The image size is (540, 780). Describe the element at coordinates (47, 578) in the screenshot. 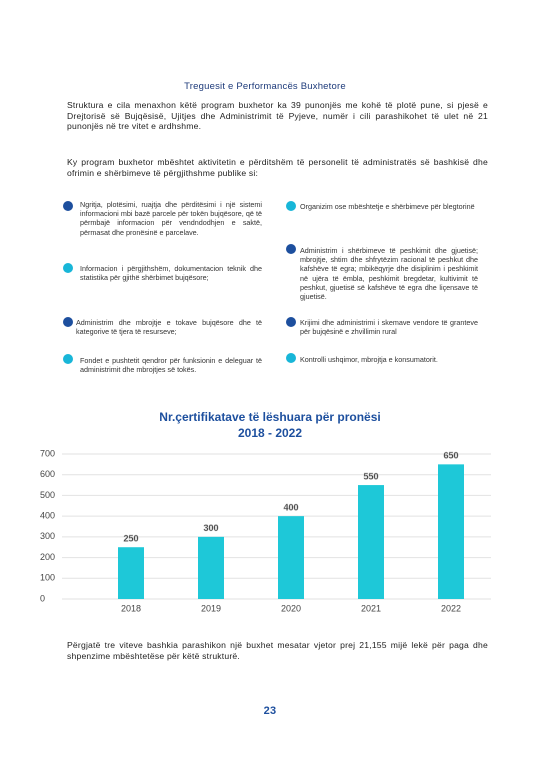

I see `y-tick-label: 100` at that location.